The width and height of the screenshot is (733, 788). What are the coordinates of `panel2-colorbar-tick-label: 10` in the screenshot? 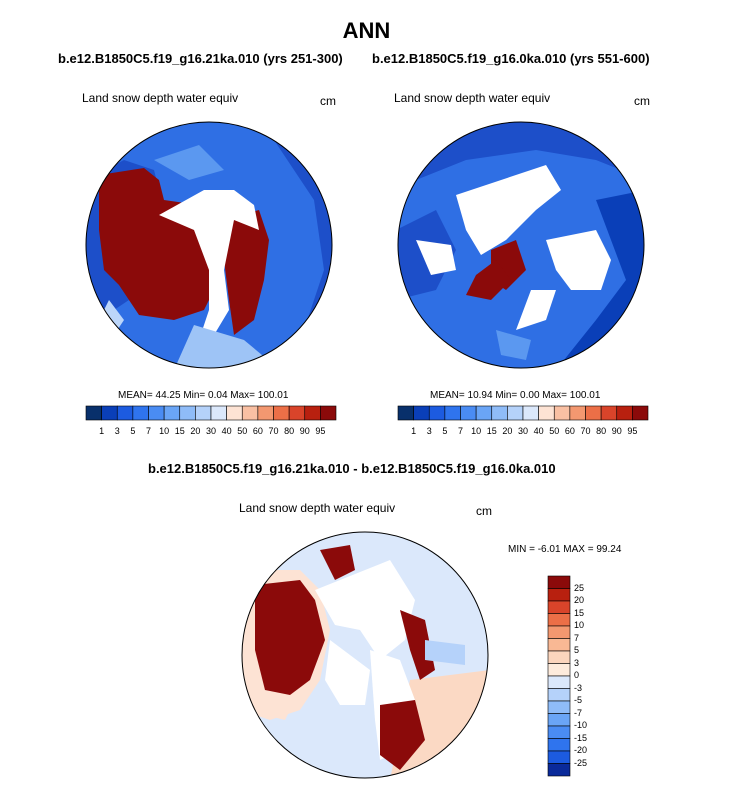 It's located at (476, 431).